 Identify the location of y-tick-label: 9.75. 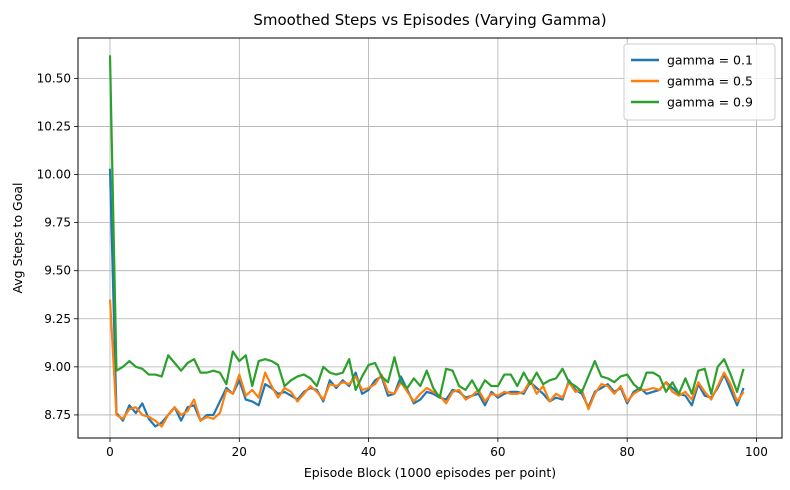
(57, 223).